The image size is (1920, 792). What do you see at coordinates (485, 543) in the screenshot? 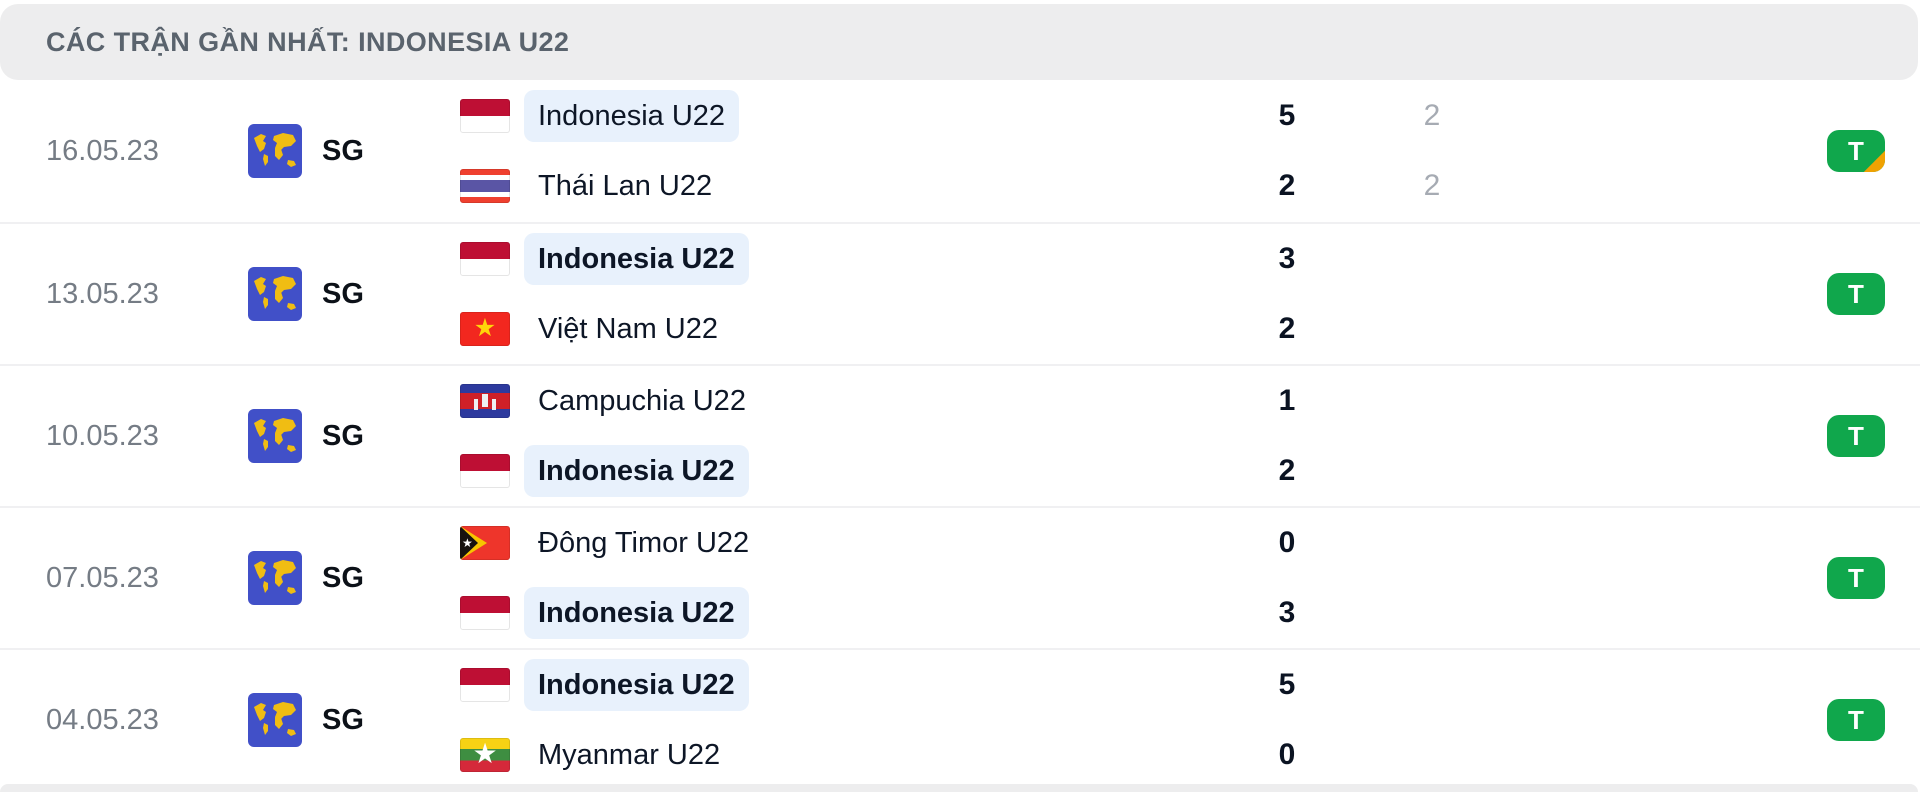
I see `flag-timor-icon: ★` at bounding box center [485, 543].